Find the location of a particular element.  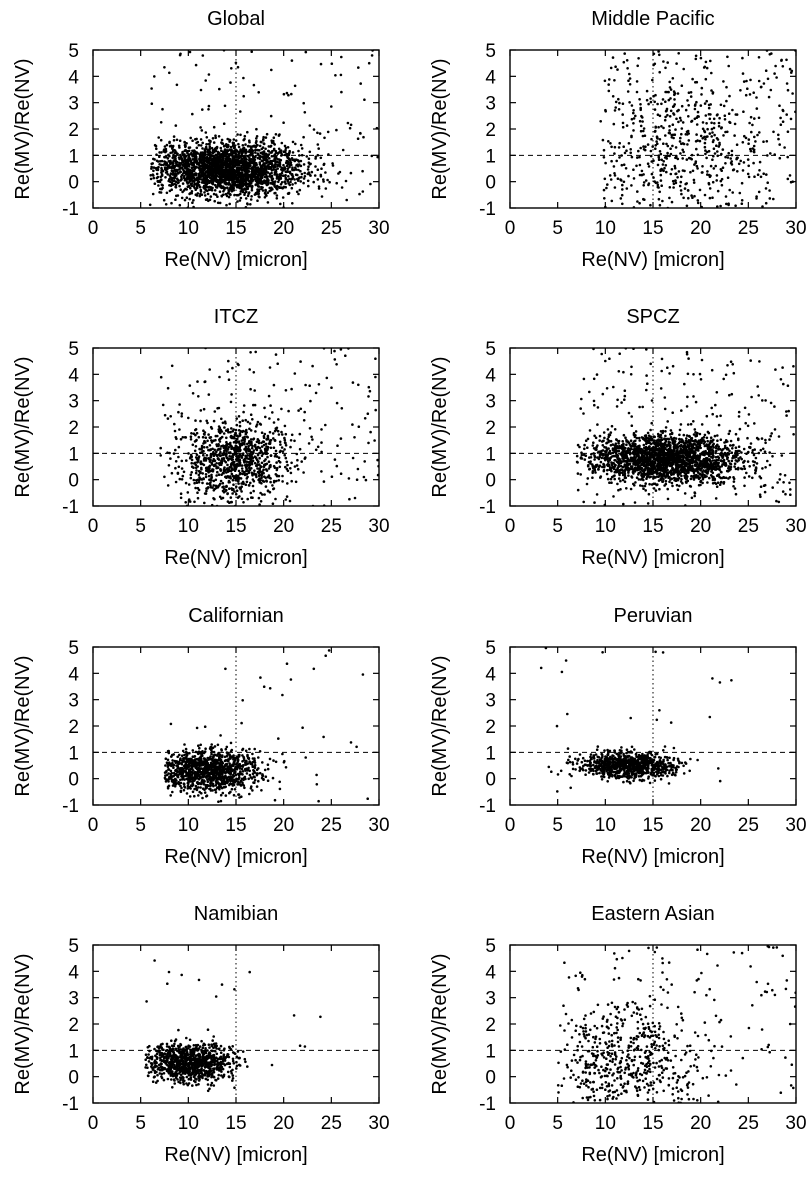

chart-title: Global is located at coordinates (236, 19).